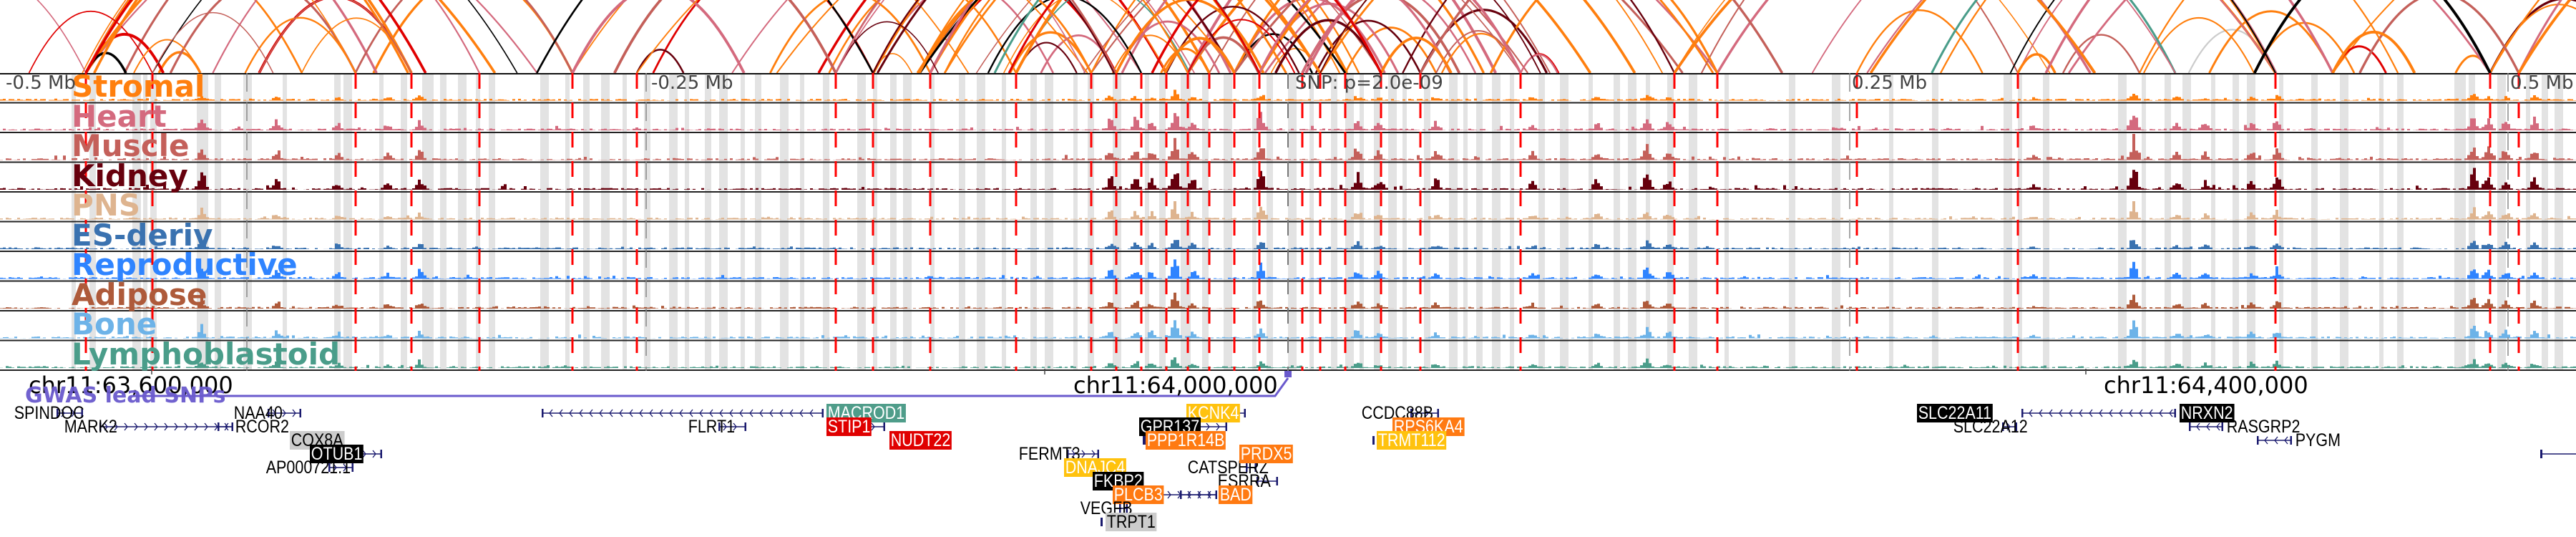  What do you see at coordinates (732, 426) in the screenshot?
I see `gene-structure-flrt1` at bounding box center [732, 426].